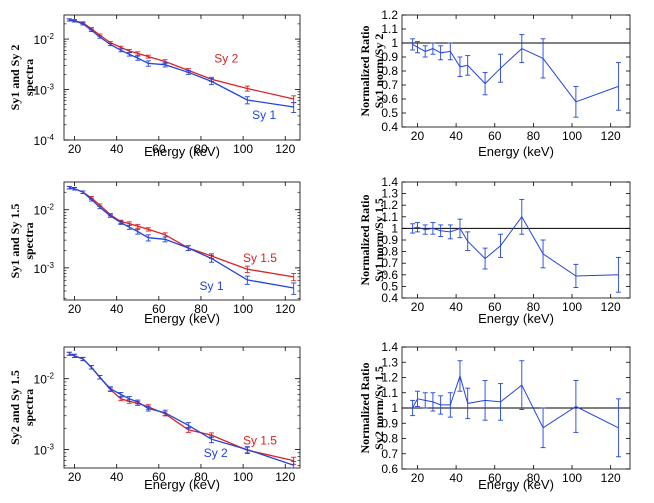  What do you see at coordinates (181, 59) in the screenshot?
I see `spec1-series-0-line` at bounding box center [181, 59].